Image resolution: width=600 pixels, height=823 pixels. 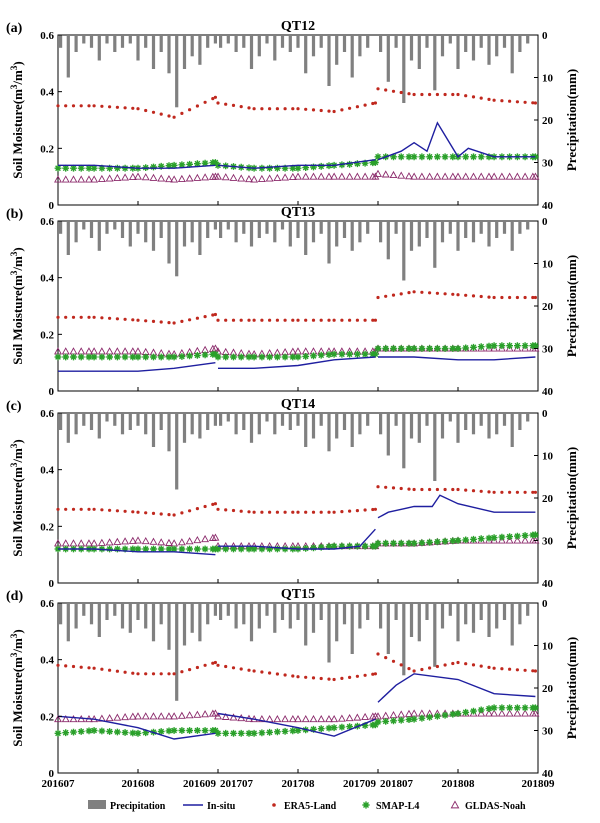 What do you see at coordinates (298, 404) in the screenshot?
I see `panel-title: QT14` at bounding box center [298, 404].